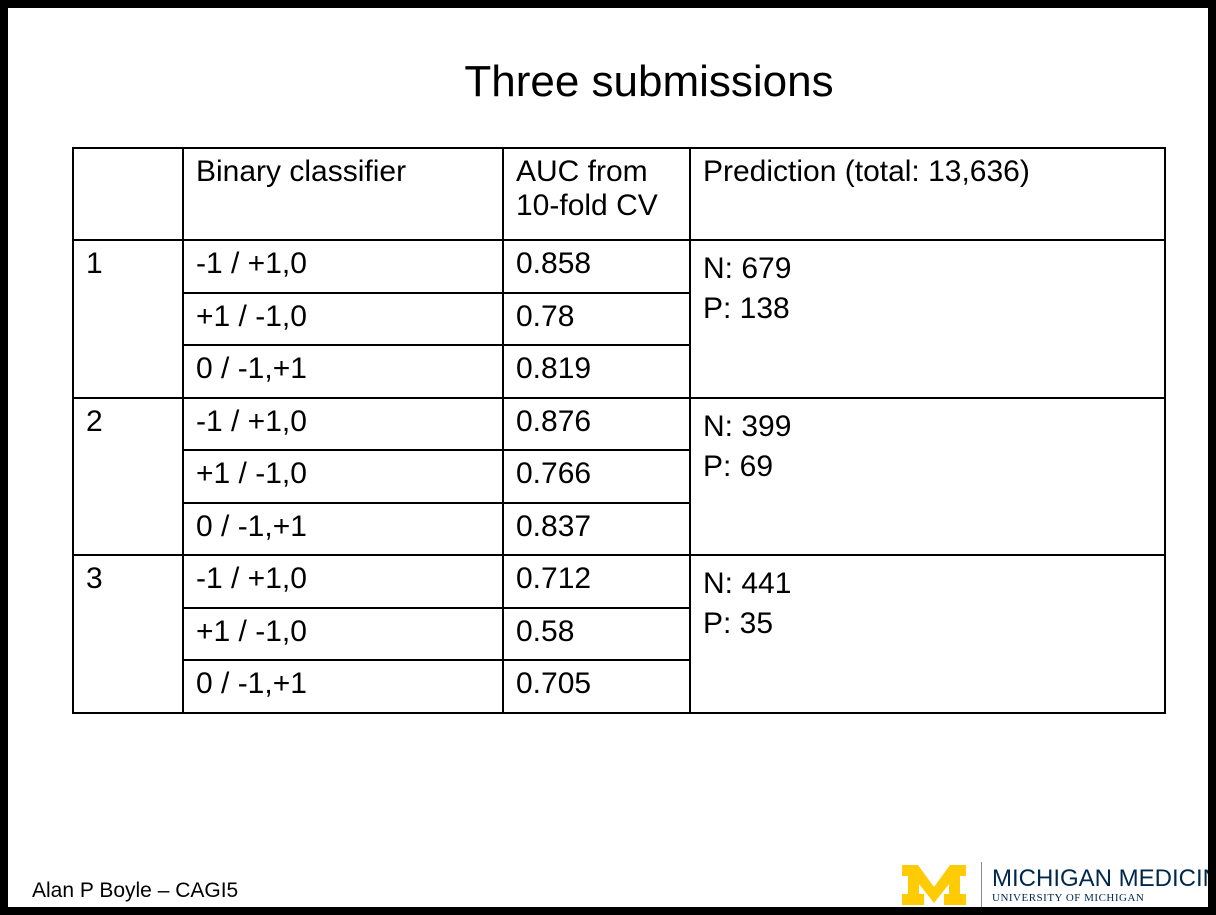 The height and width of the screenshot is (915, 1216). I want to click on logo-text: MICHIGAN MEDICINE UNIVERSITY OF MICHIGAN, so click(1100, 885).